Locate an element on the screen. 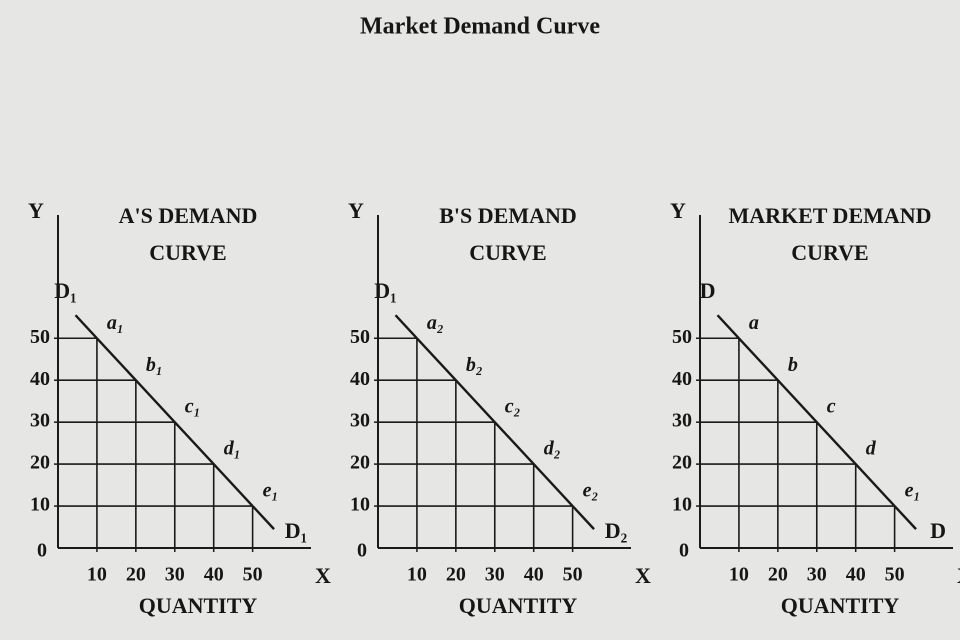  point-label: c₂ is located at coordinates (513, 407).